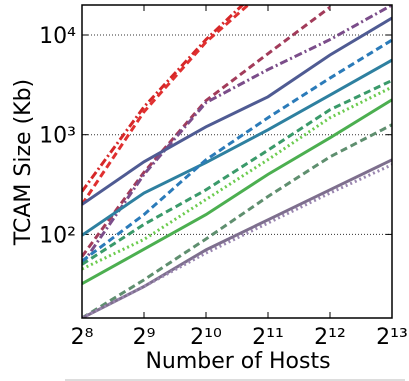  Describe the element at coordinates (268, 337) in the screenshot. I see `x-tick-label: 2¹¹` at that location.